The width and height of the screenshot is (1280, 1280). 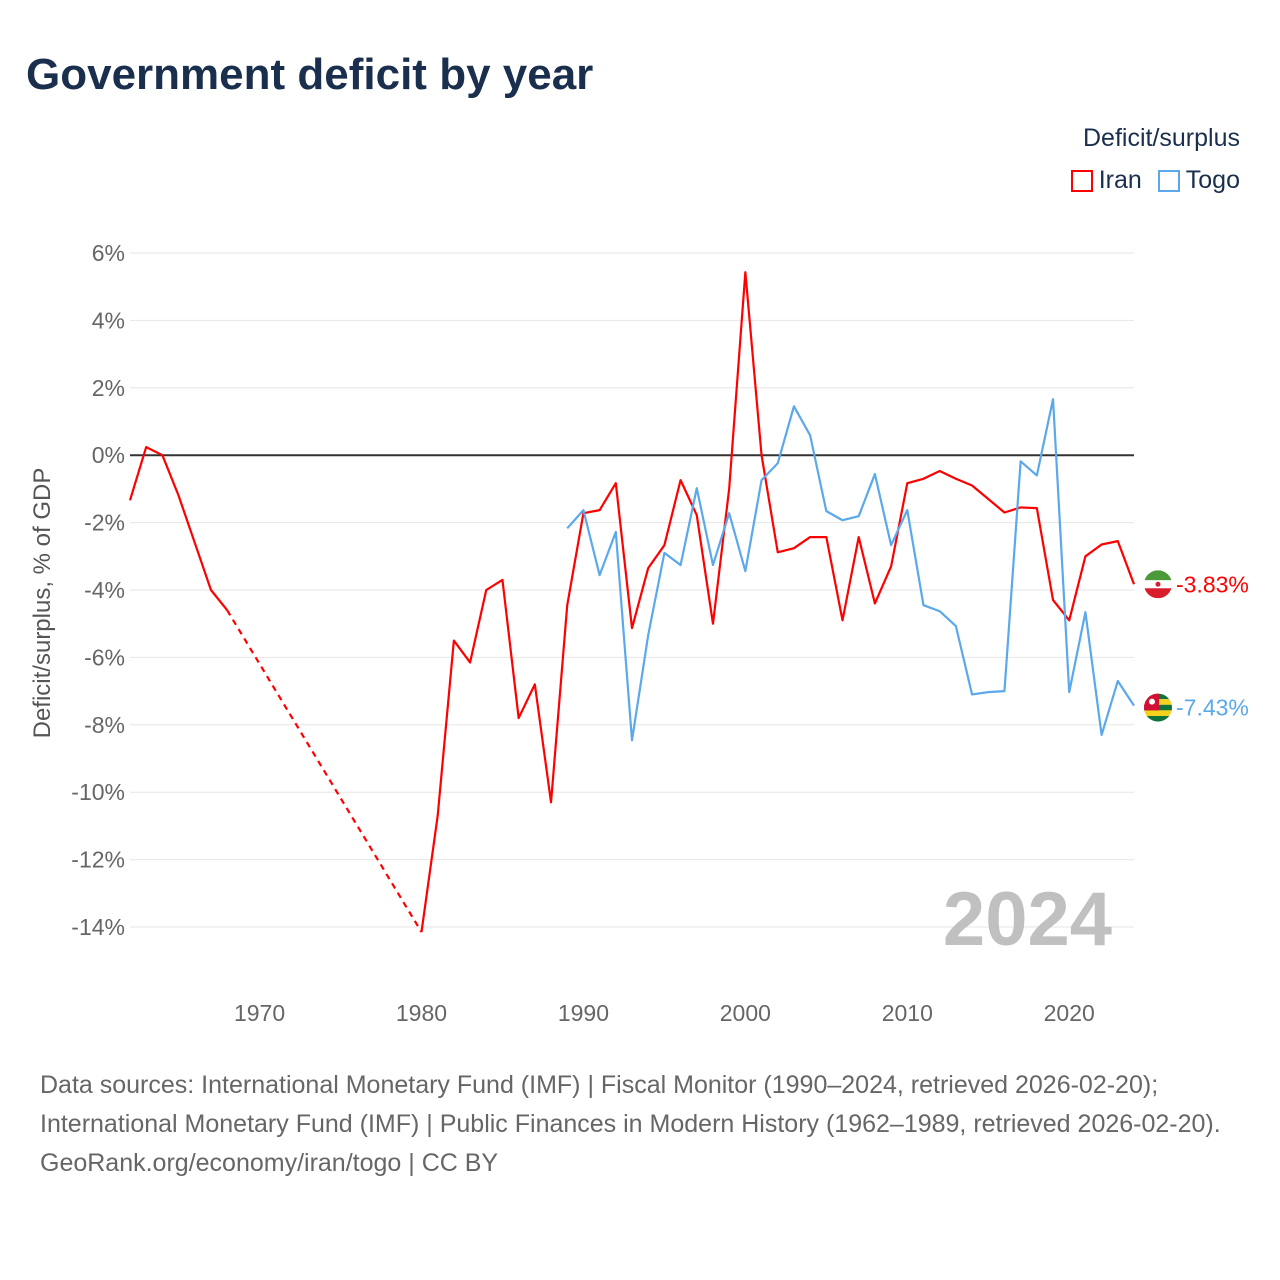 What do you see at coordinates (1158, 584) in the screenshot?
I see `iran-flag-icon` at bounding box center [1158, 584].